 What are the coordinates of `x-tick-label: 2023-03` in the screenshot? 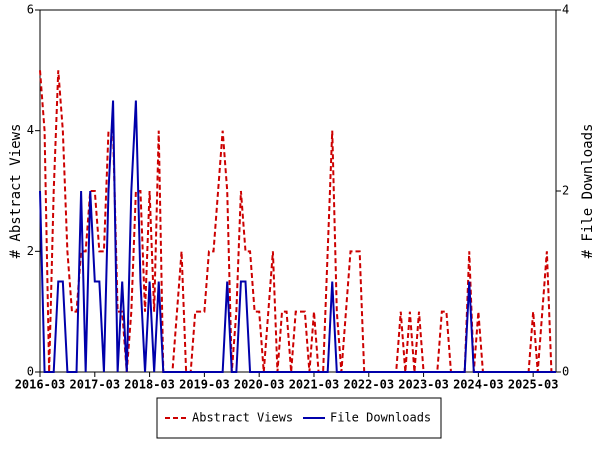 It's located at (423, 385).